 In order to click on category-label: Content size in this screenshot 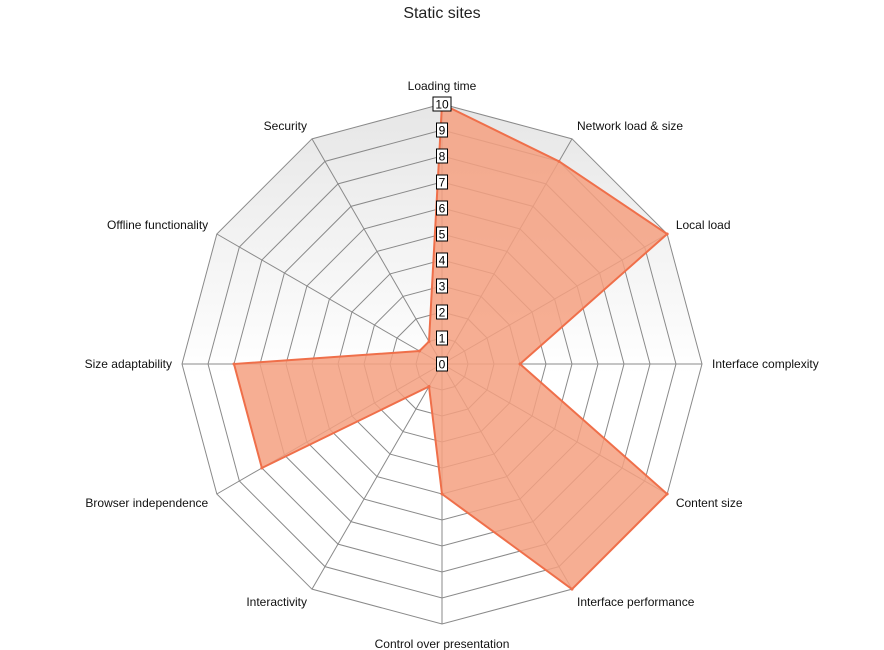, I will do `click(709, 503)`.